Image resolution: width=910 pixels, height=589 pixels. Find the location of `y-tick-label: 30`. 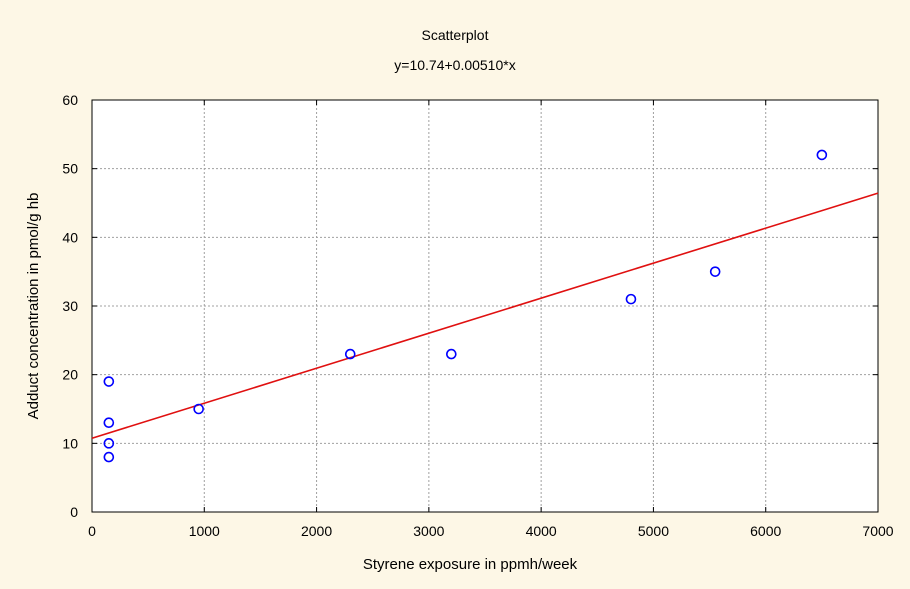

y-tick-label: 30 is located at coordinates (70, 306).